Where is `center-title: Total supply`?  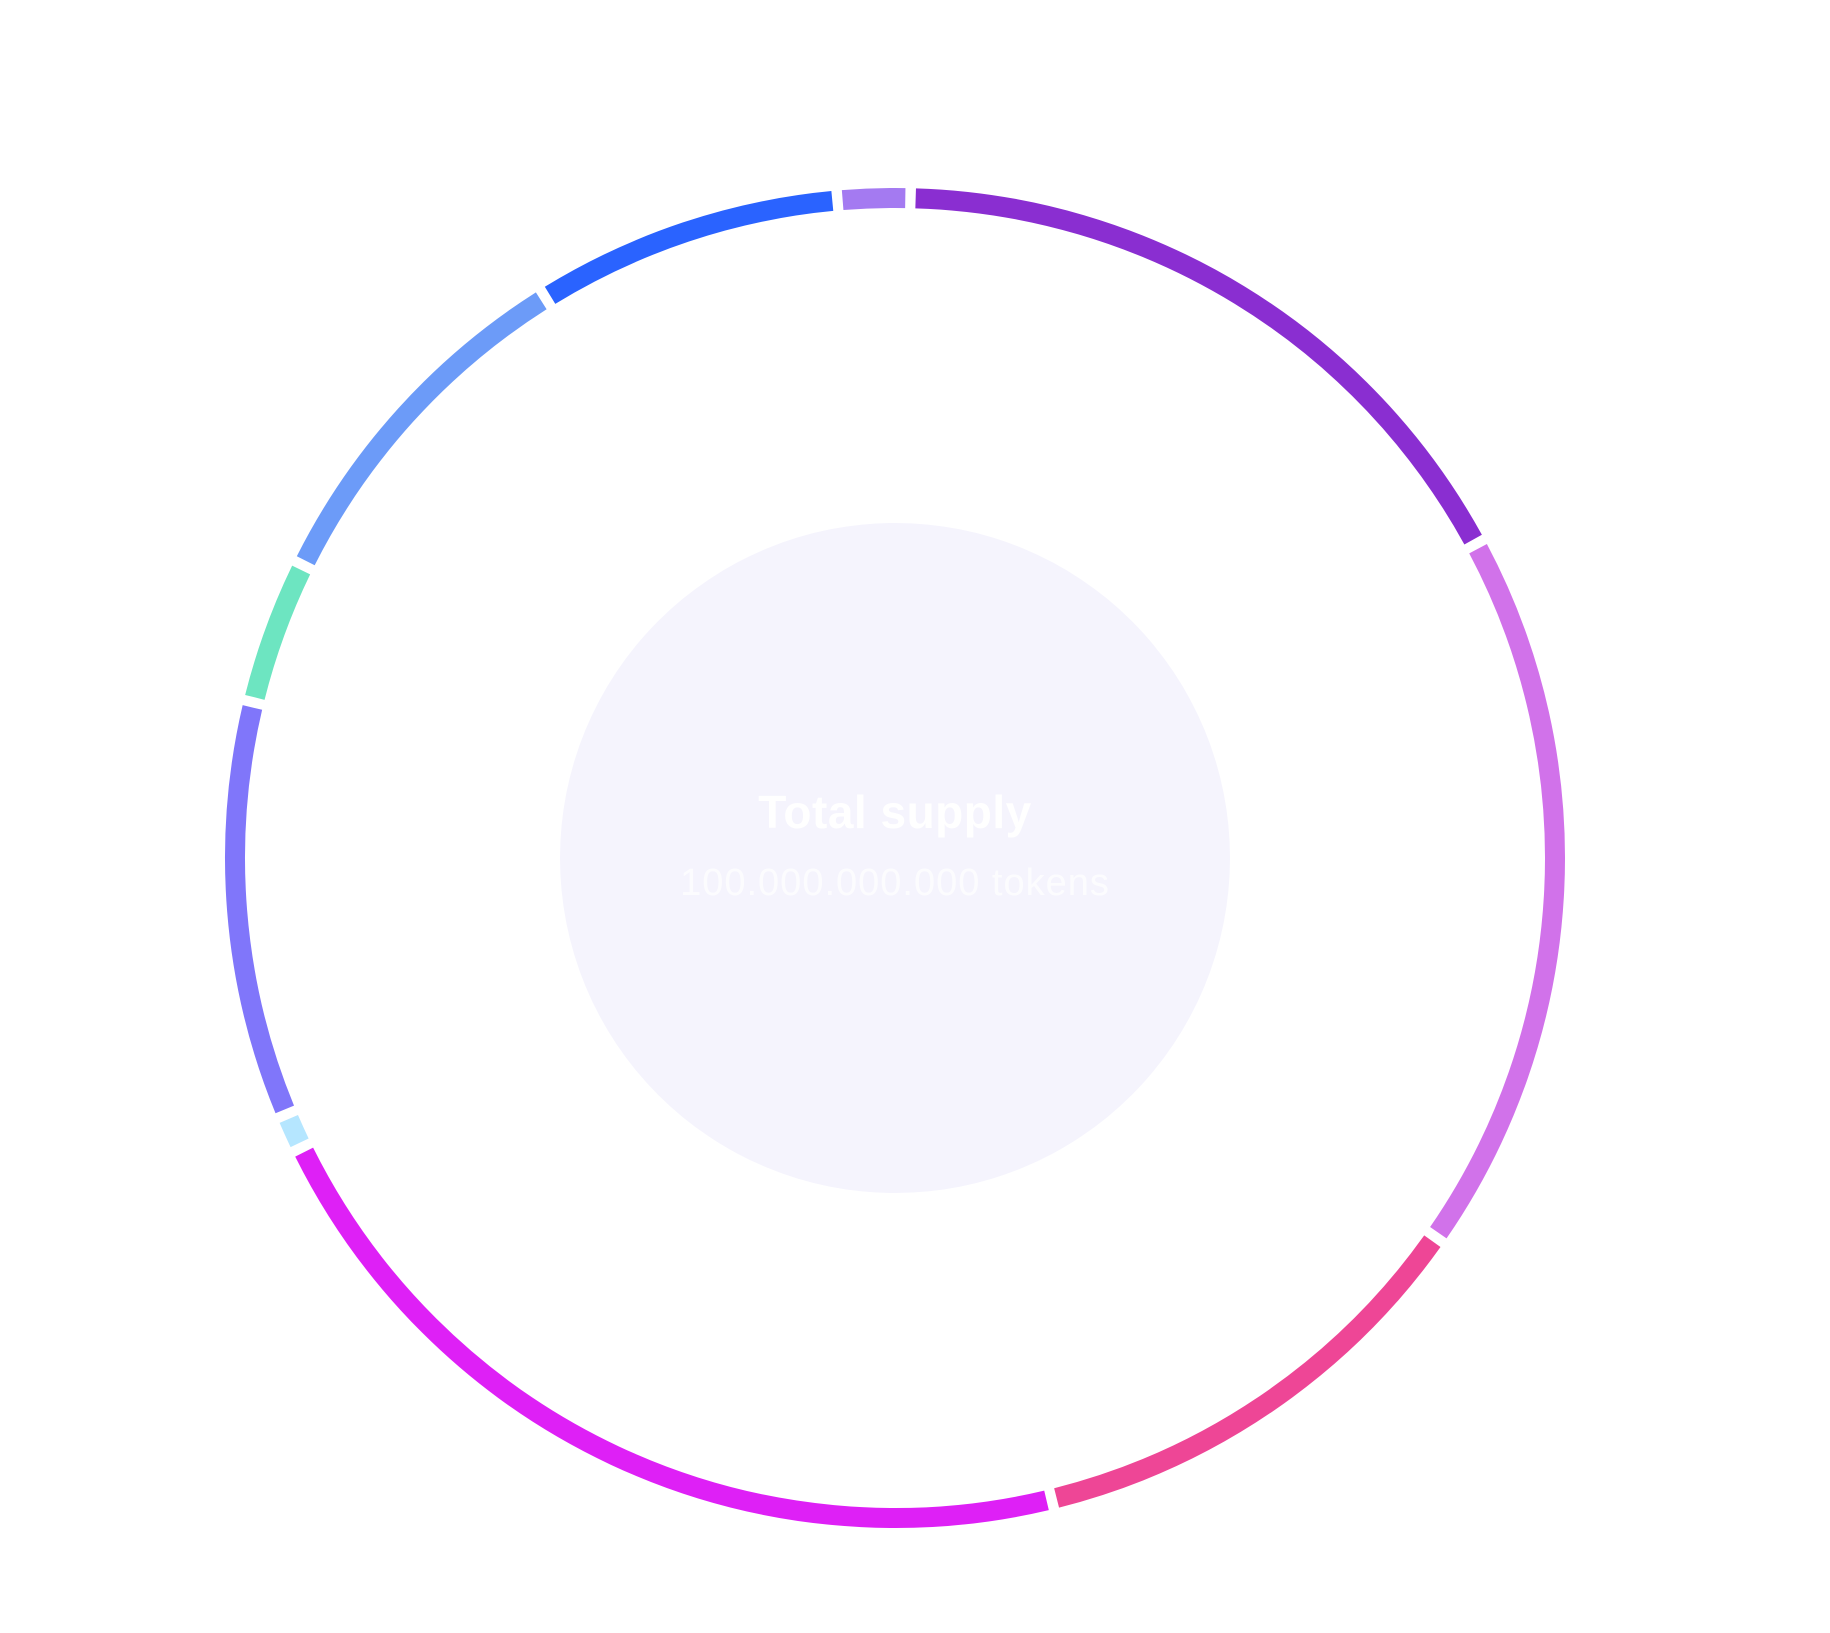
center-title: Total supply is located at coordinates (895, 812).